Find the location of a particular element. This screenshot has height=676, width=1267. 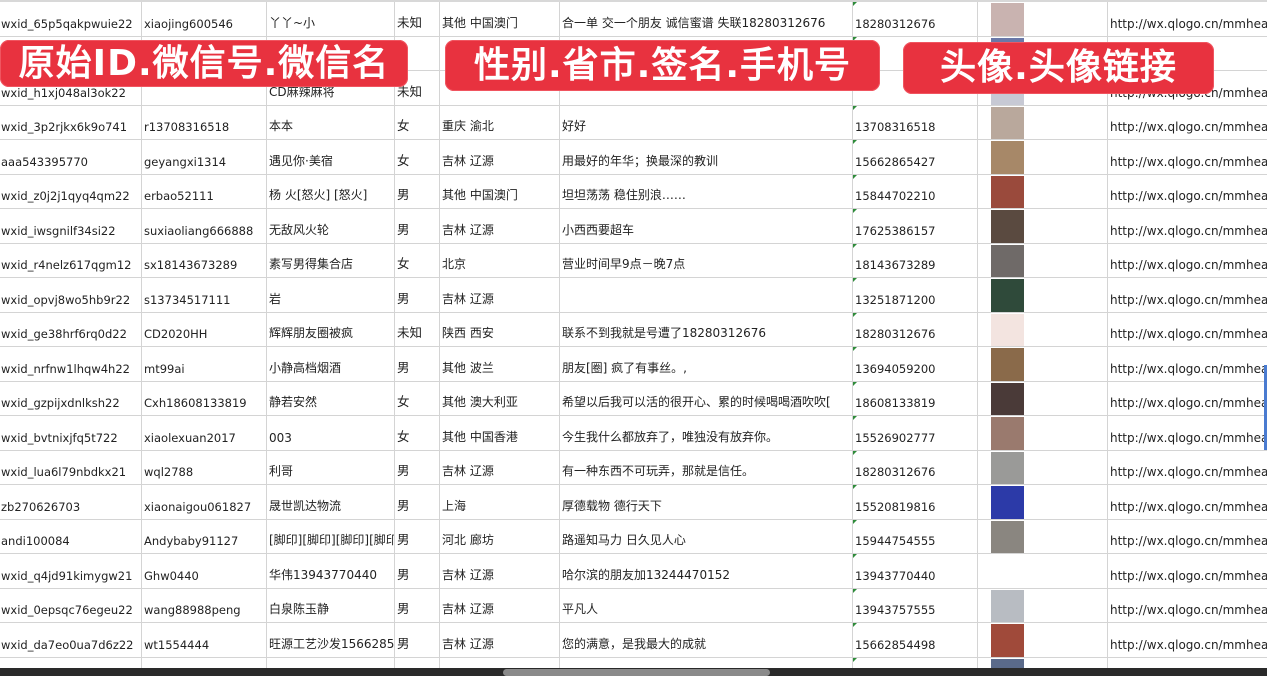

cell-region: 陕西 西安 is located at coordinates (500, 329).